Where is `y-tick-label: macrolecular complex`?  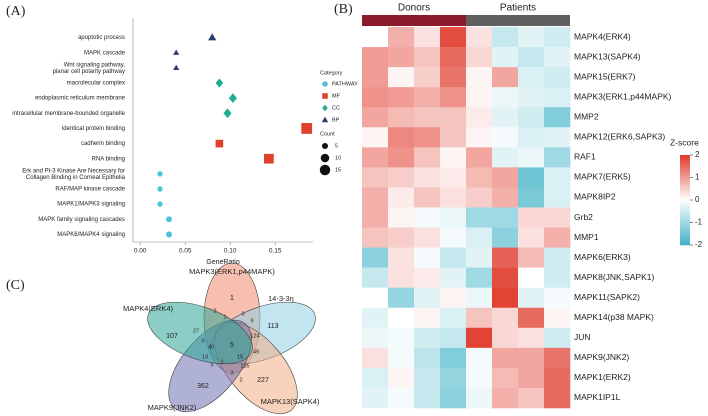
y-tick-label: macrolecular complex is located at coordinates (96, 84).